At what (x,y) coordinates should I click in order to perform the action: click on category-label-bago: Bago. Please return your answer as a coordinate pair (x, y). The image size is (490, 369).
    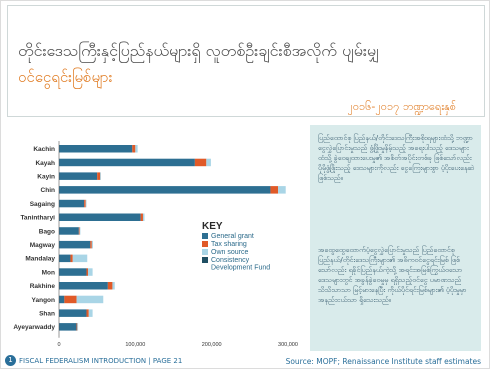
    Looking at the image, I should click on (47, 231).